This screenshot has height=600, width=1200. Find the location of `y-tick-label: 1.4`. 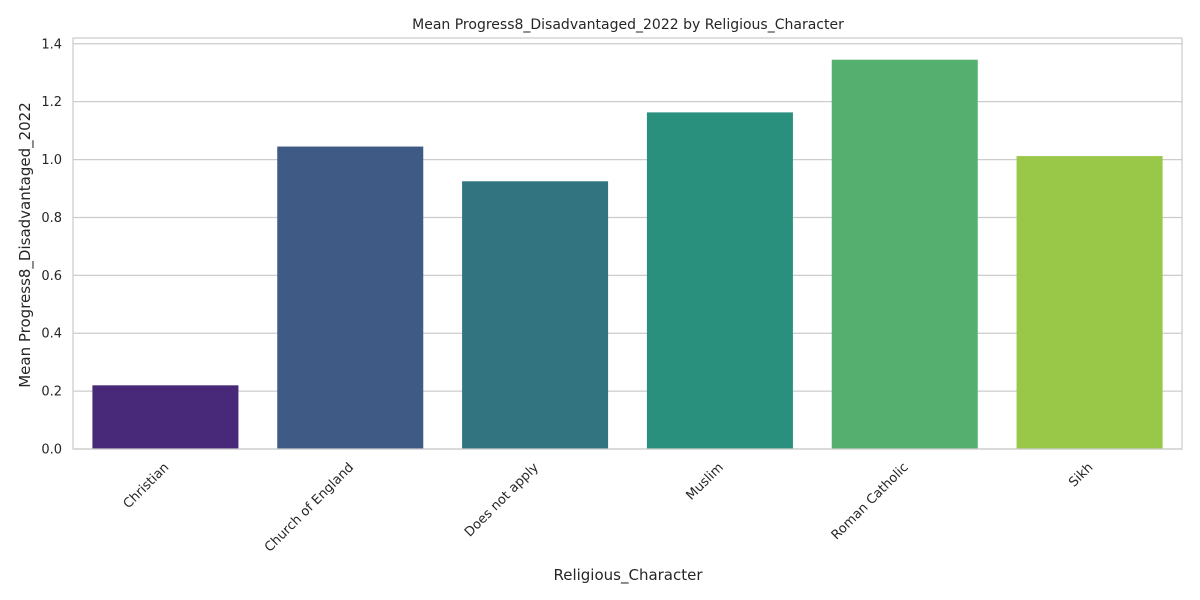

y-tick-label: 1.4 is located at coordinates (51, 44).